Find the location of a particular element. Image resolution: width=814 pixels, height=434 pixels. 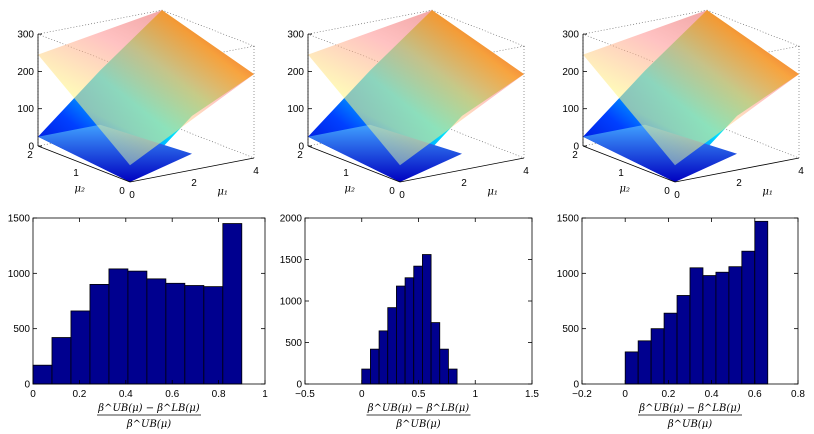

y-tick-label: 2000 is located at coordinates (291, 219).